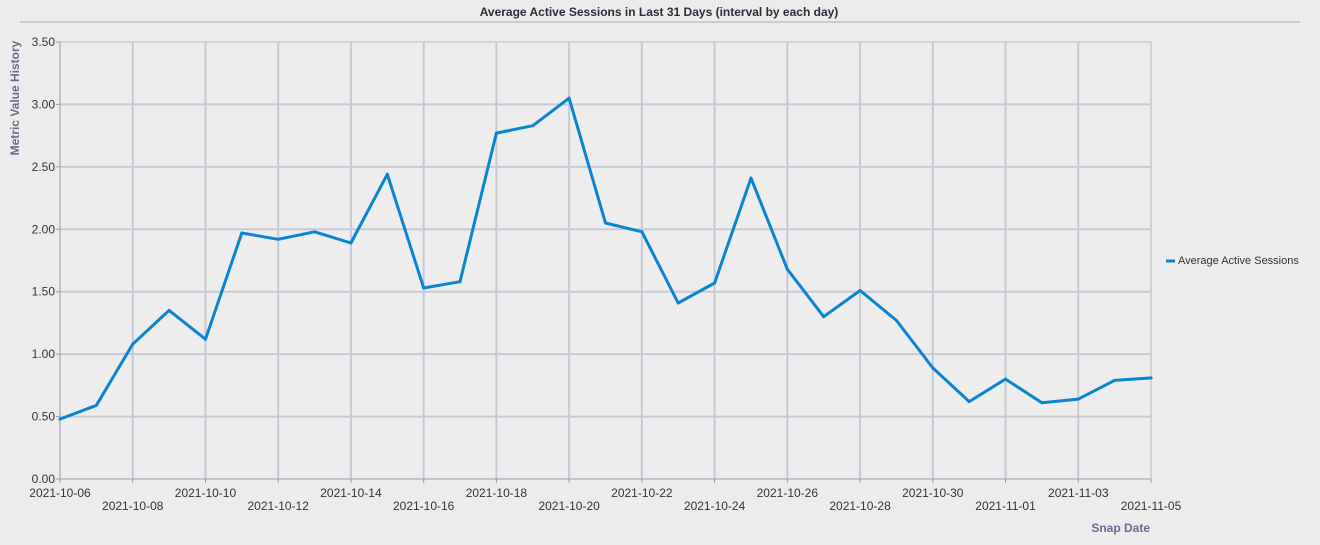 This screenshot has width=1320, height=545. What do you see at coordinates (497, 493) in the screenshot?
I see `x-tick-label: 2021-10-18` at bounding box center [497, 493].